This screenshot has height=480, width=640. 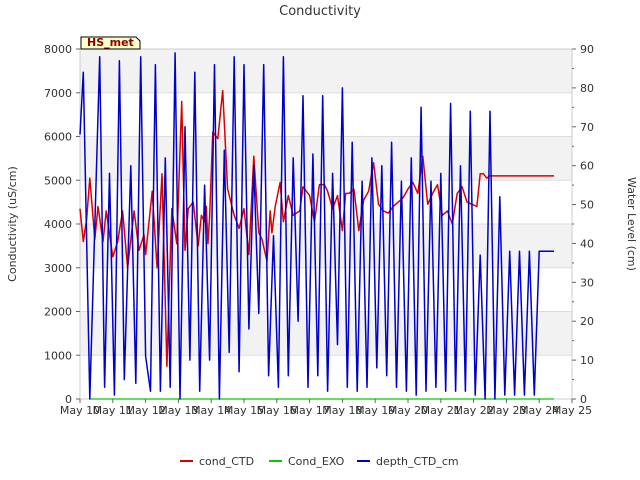 I want to click on station-label-box, so click(x=110, y=43).